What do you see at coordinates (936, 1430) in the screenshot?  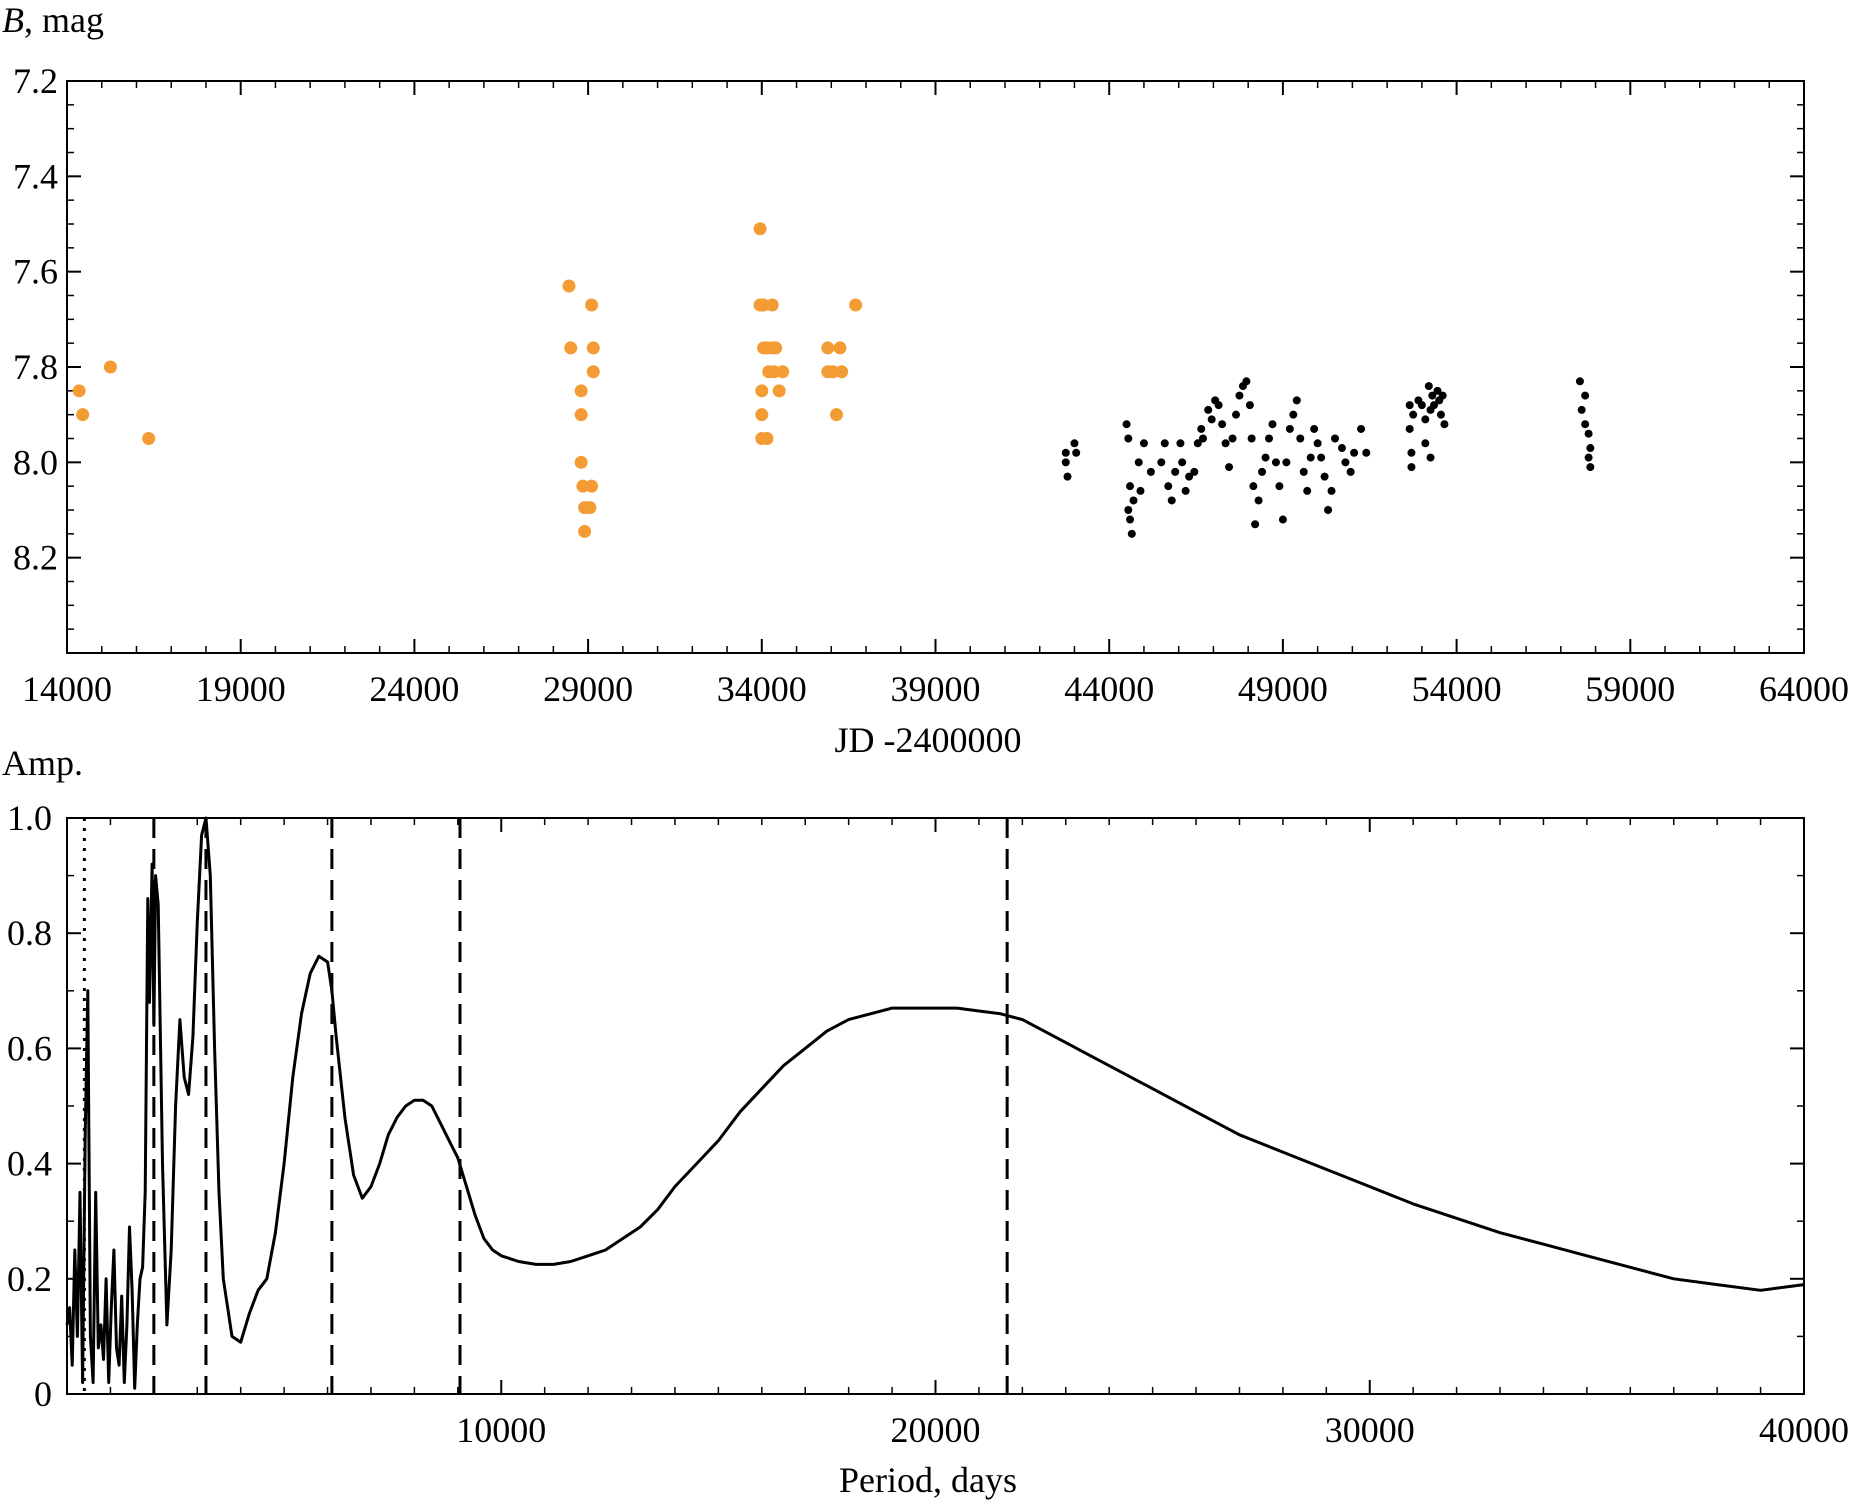 I see `bottom-x-tick-label: 20000` at bounding box center [936, 1430].